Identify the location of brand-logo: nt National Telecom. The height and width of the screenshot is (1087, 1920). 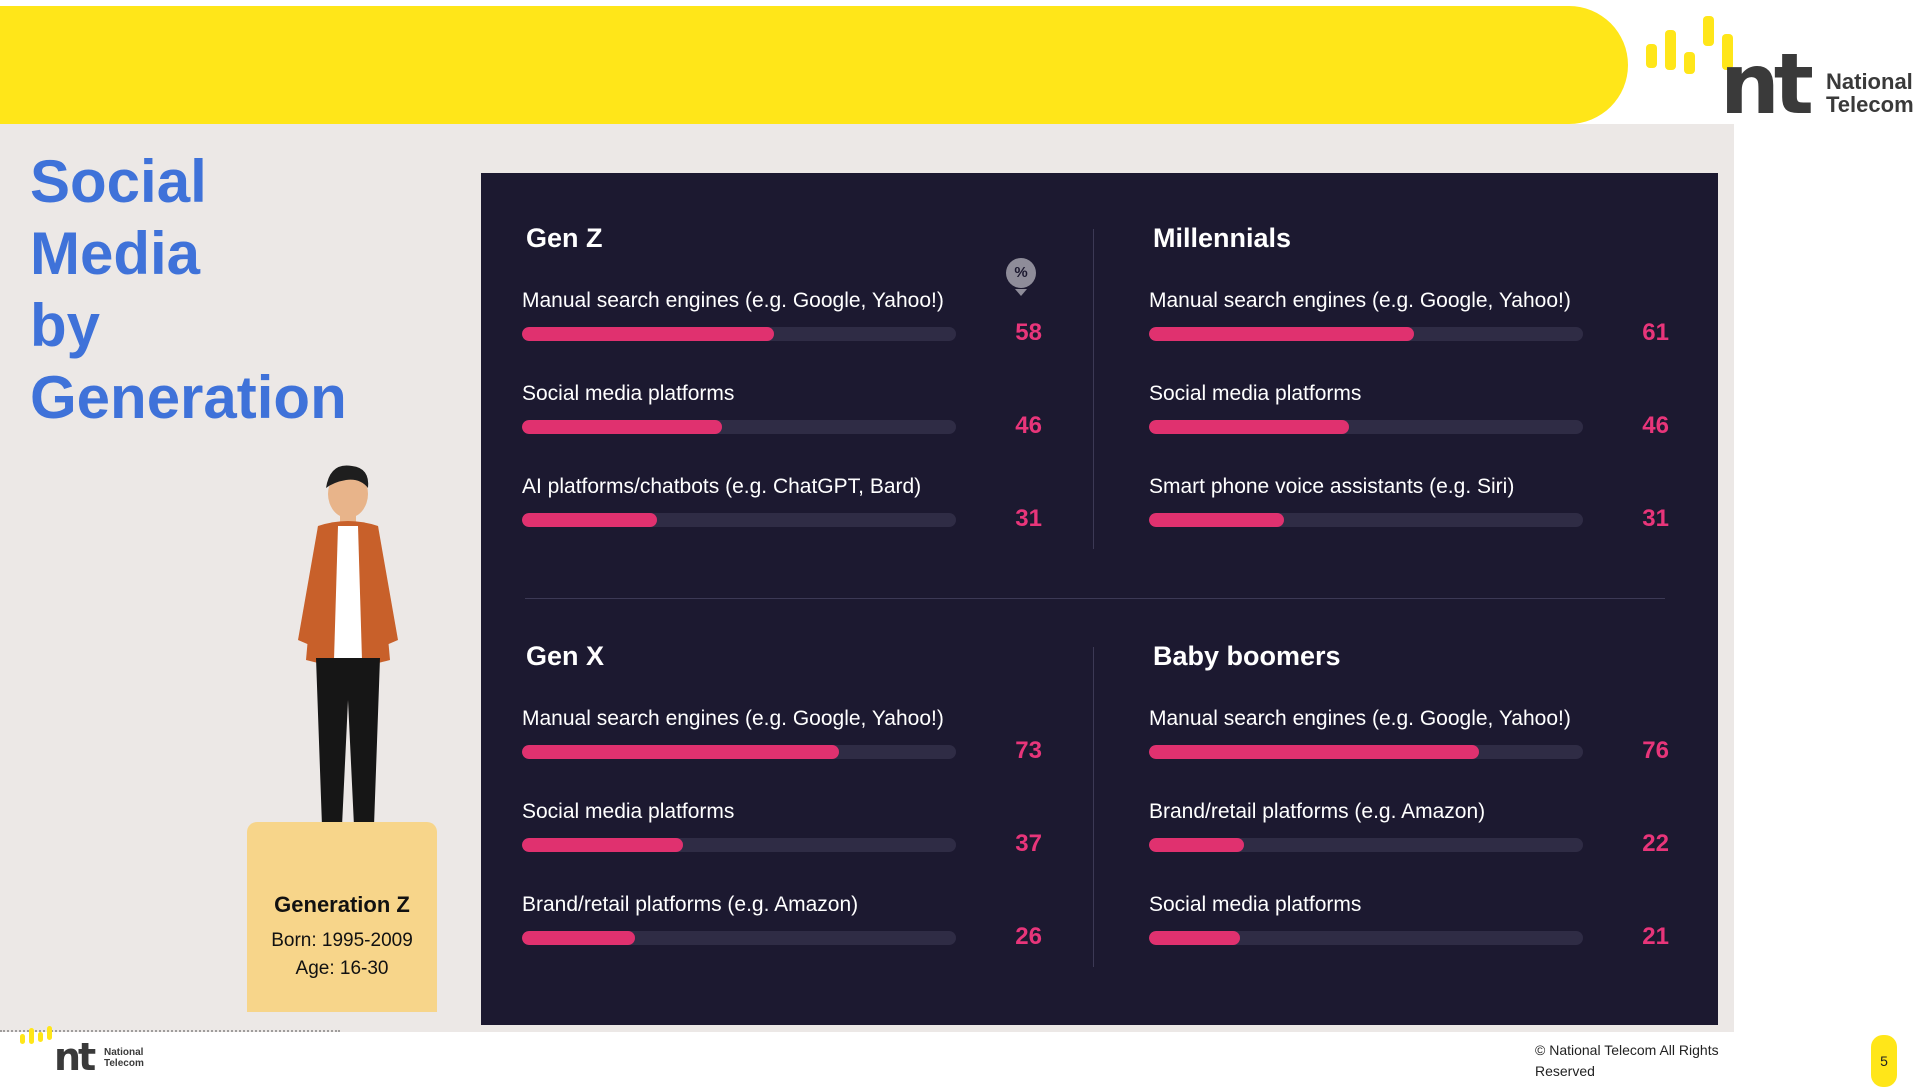
(1780, 68).